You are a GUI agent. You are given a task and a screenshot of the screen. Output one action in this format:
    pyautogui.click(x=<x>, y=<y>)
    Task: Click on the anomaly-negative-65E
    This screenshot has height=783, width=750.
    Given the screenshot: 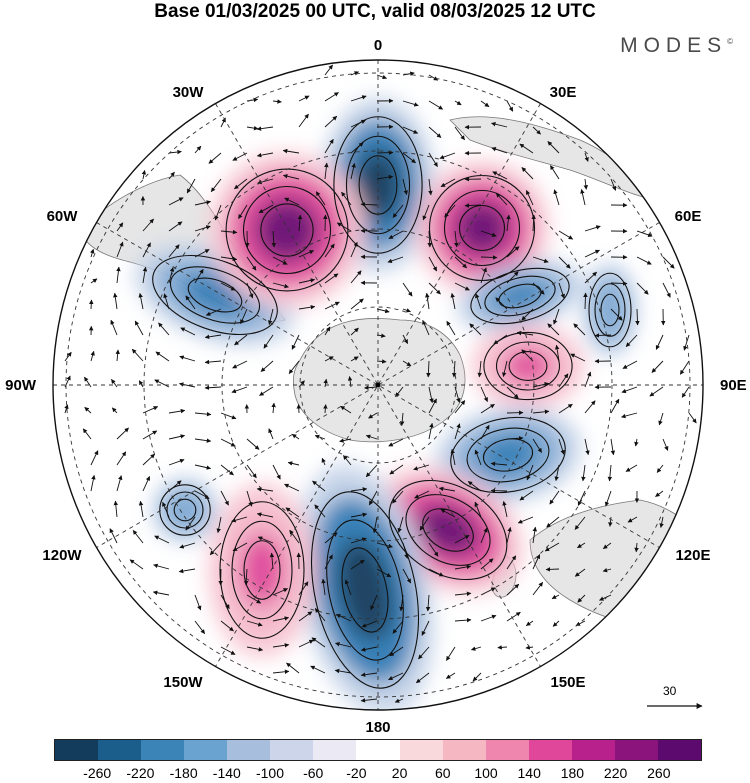 What is the action you would take?
    pyautogui.click(x=520, y=296)
    